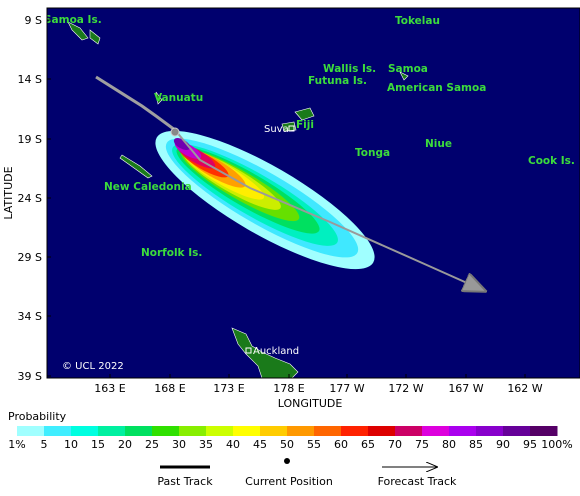 The width and height of the screenshot is (580, 496). What do you see at coordinates (93, 366) in the screenshot?
I see `credit: © UCL 2022` at bounding box center [93, 366].